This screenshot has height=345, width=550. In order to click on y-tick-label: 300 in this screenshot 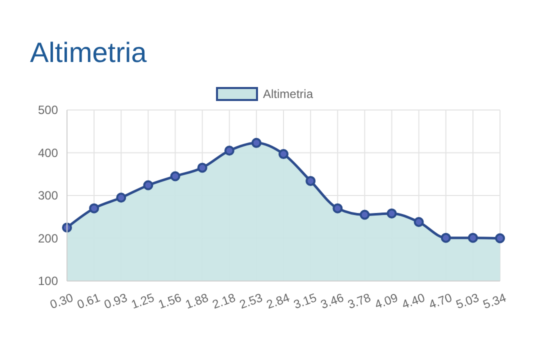, I will do `click(48, 195)`.